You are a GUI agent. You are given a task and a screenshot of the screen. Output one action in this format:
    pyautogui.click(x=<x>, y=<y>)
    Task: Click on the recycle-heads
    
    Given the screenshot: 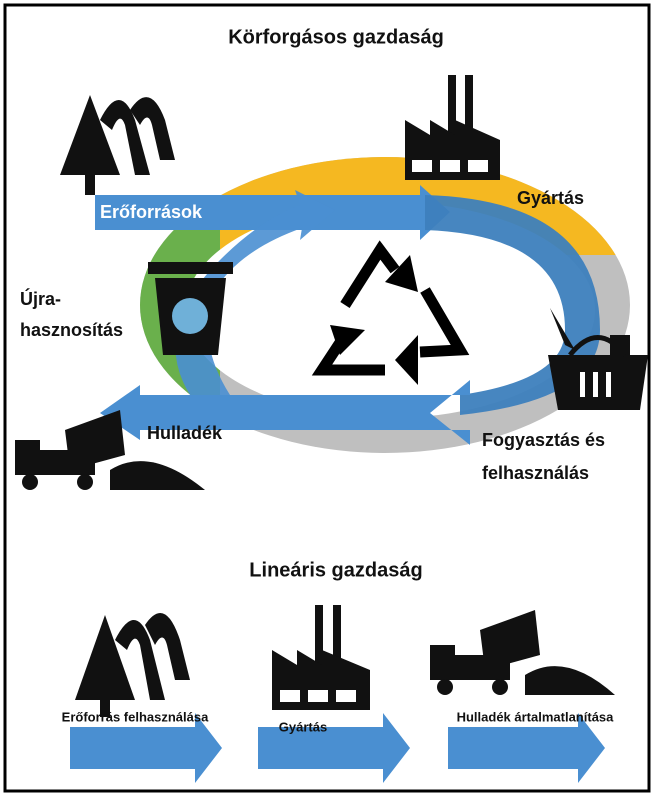 What is the action you would take?
    pyautogui.click(x=374, y=320)
    